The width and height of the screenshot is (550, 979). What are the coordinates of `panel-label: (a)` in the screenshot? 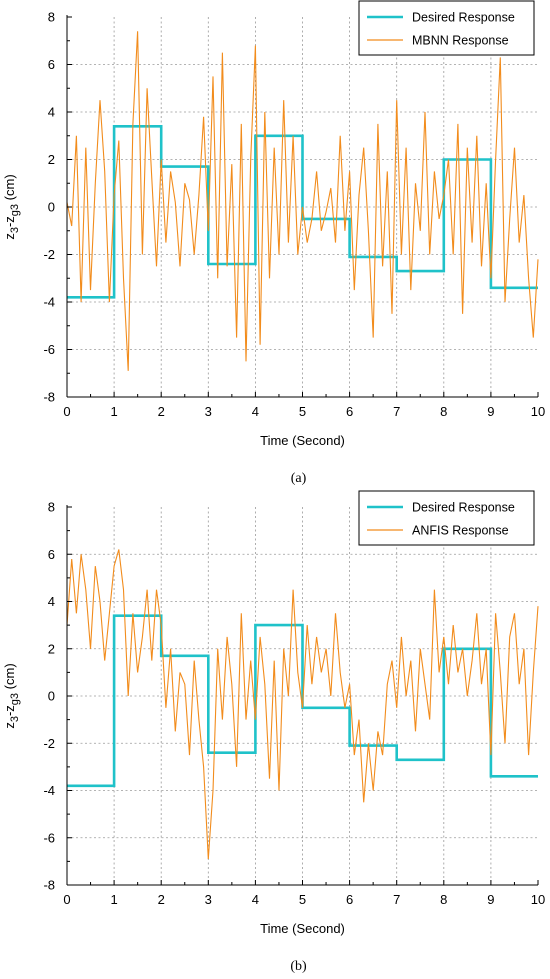 It's located at (299, 478).